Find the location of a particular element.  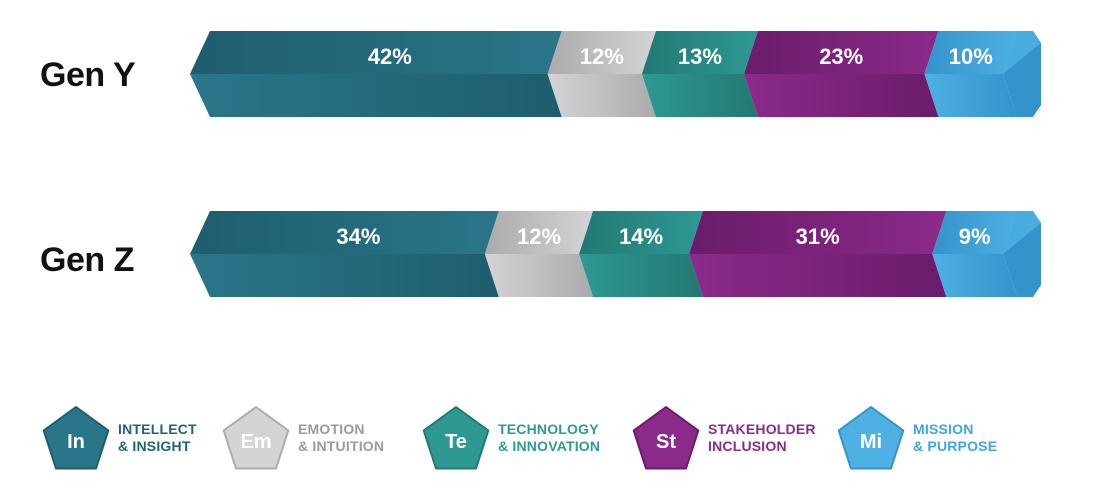

legend-label-line2: & INNOVATION is located at coordinates (549, 446).